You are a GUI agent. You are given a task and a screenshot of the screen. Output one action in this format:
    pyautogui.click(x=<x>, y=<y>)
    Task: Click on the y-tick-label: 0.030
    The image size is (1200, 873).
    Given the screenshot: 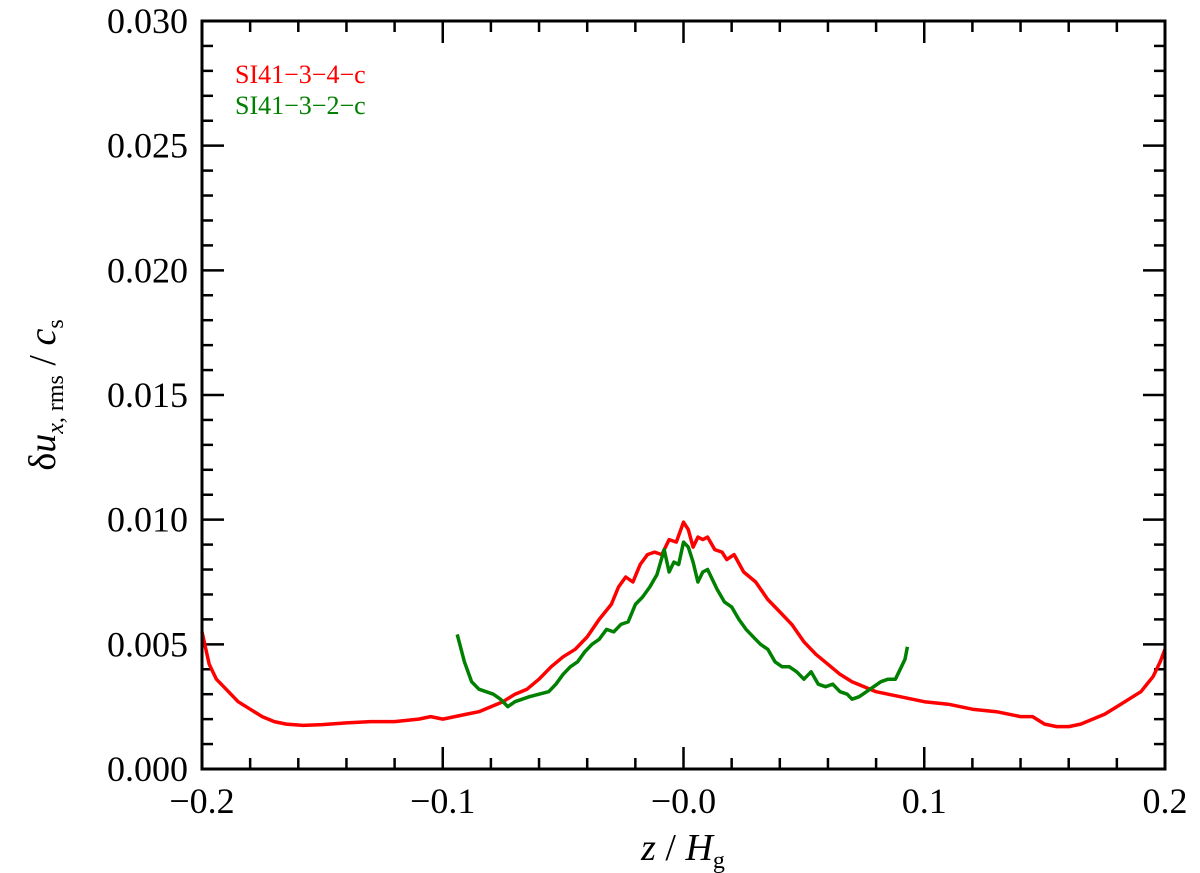 What is the action you would take?
    pyautogui.click(x=147, y=21)
    